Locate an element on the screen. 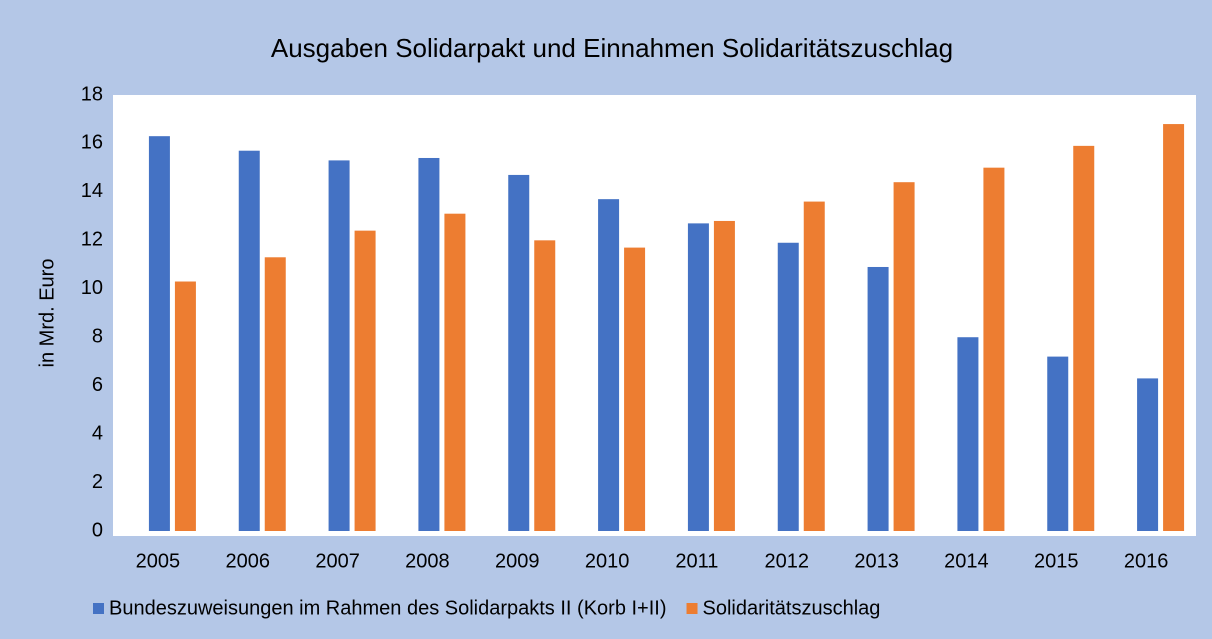 The width and height of the screenshot is (1212, 639). x-tick-label: 2013 is located at coordinates (876, 561).